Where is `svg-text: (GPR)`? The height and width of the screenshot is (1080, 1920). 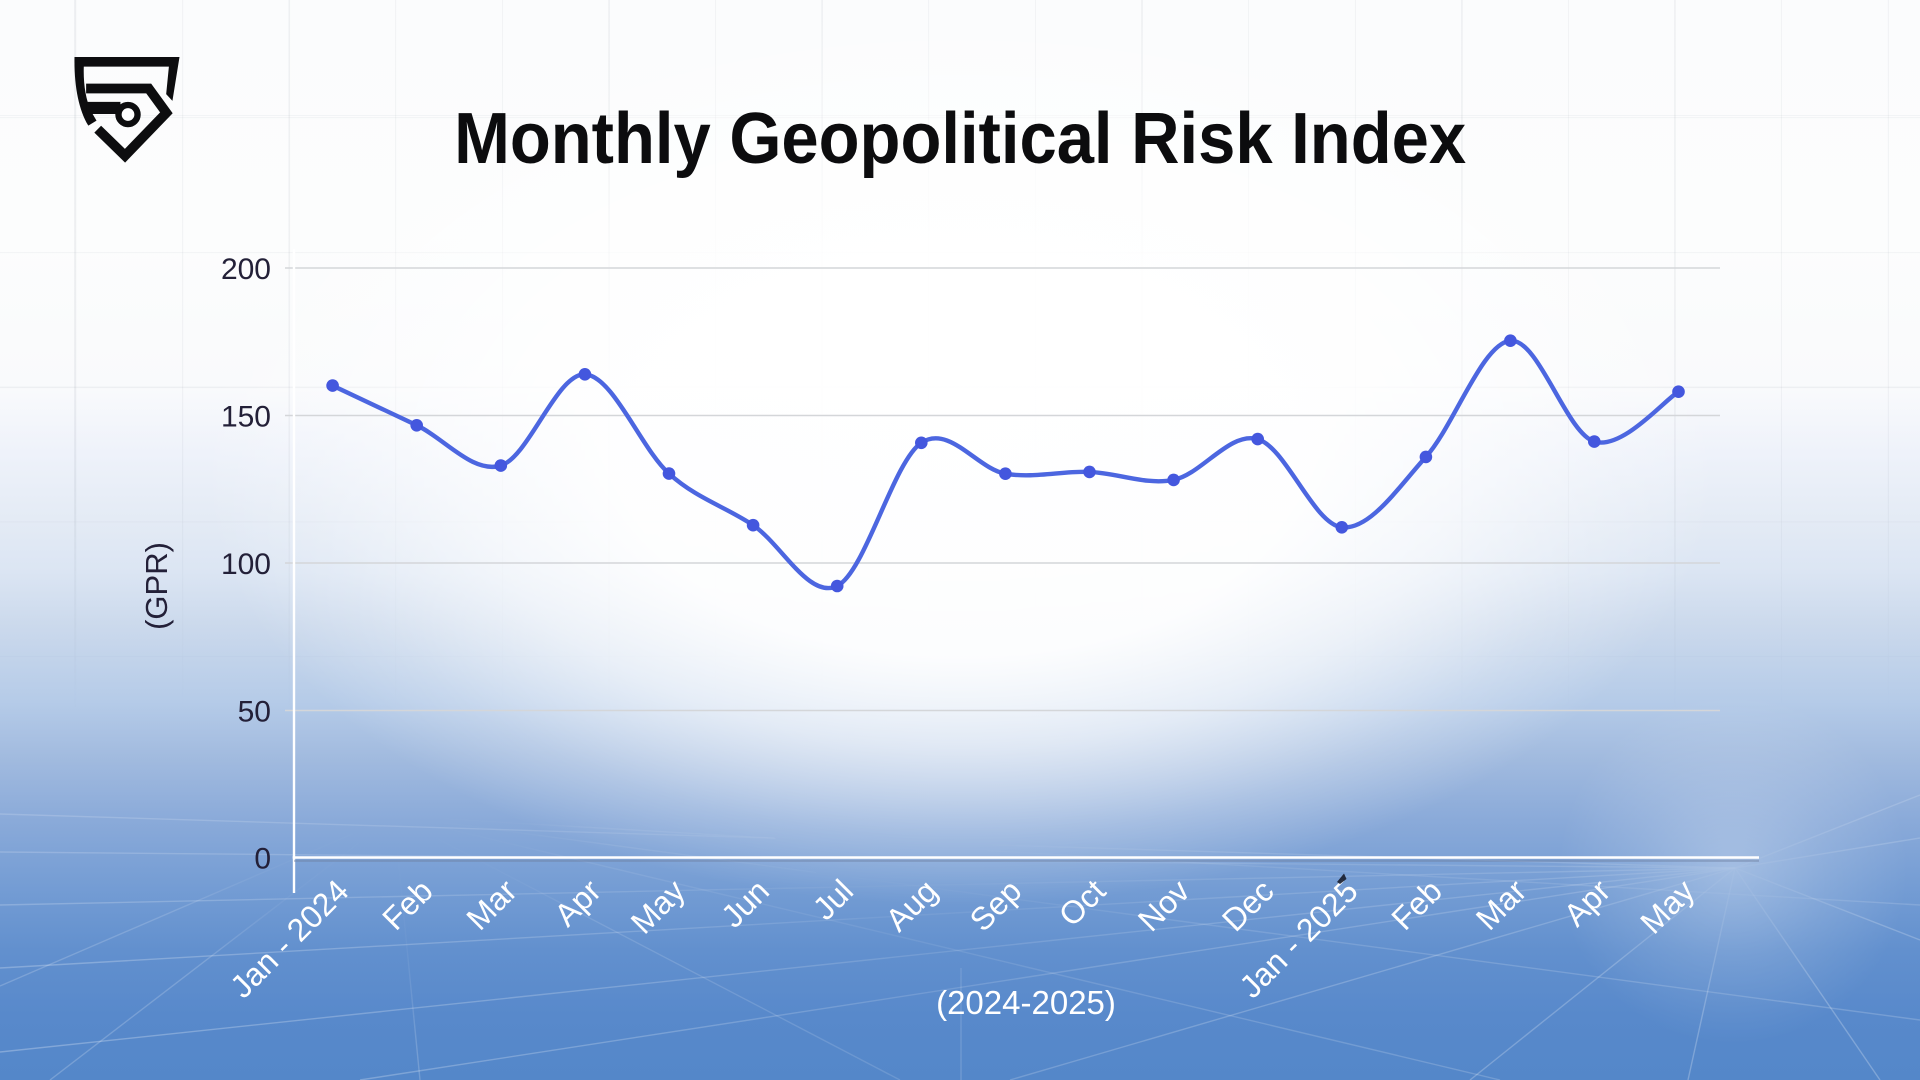 svg-text: (GPR) is located at coordinates (156, 586).